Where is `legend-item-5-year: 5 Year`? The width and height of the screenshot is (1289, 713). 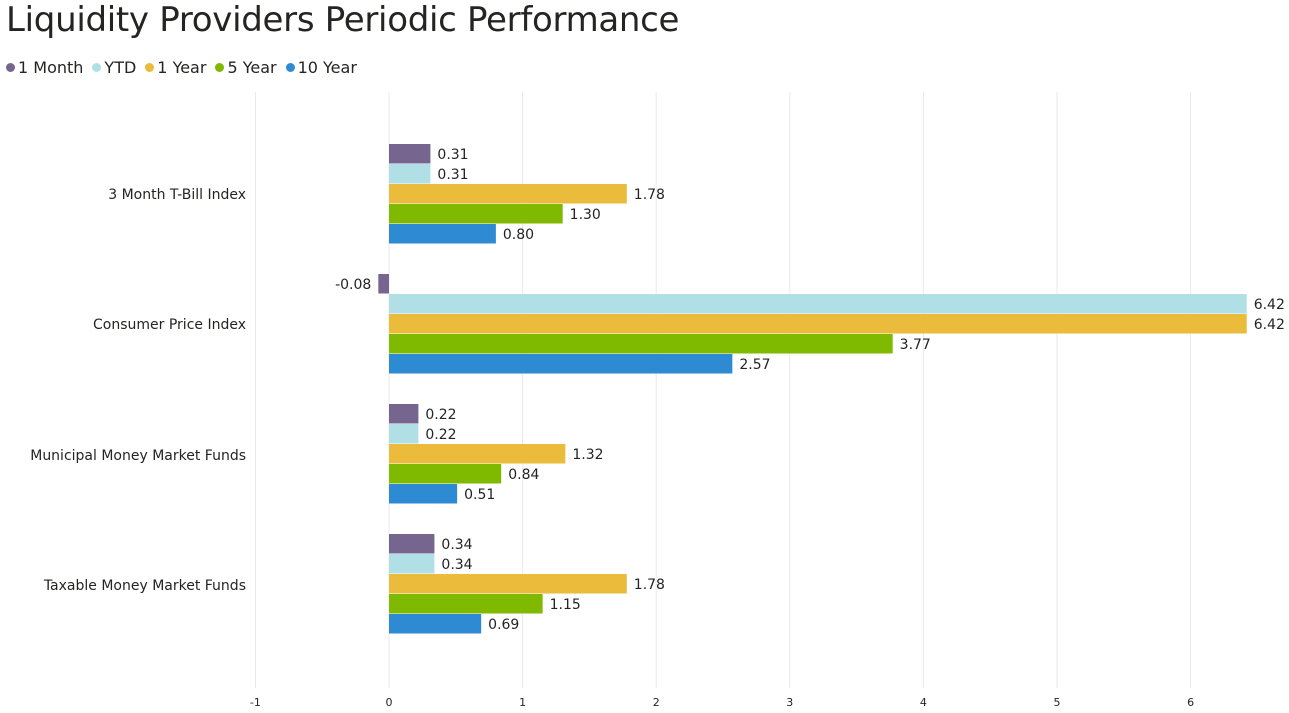
legend-item-5-year: 5 Year is located at coordinates (246, 67).